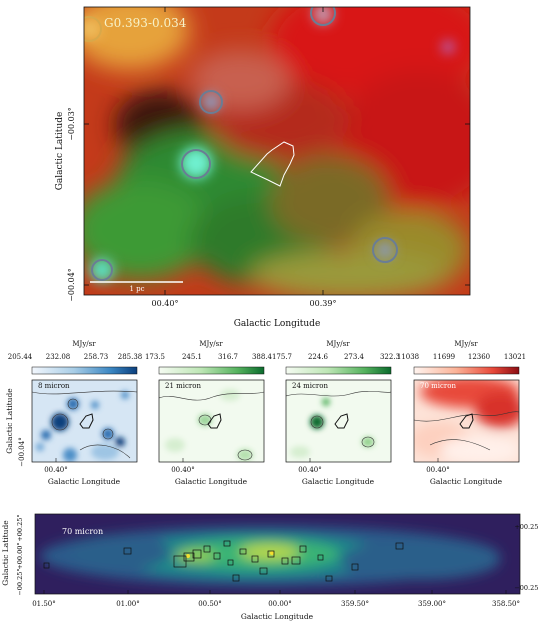 The width and height of the screenshot is (538, 635). Describe the element at coordinates (354, 357) in the screenshot. I see `colorbar-tick: 273.4` at that location.